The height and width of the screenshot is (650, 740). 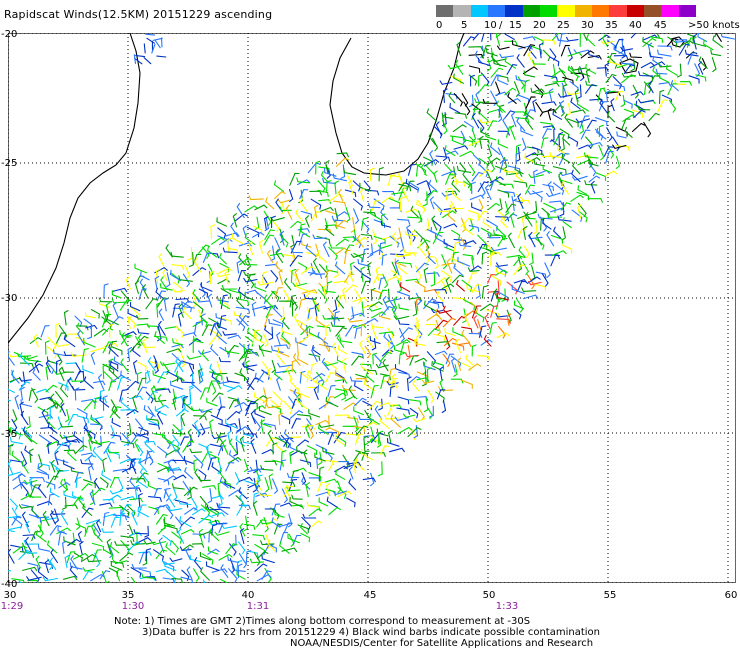 I want to click on longitude-label: 45, so click(x=370, y=595).